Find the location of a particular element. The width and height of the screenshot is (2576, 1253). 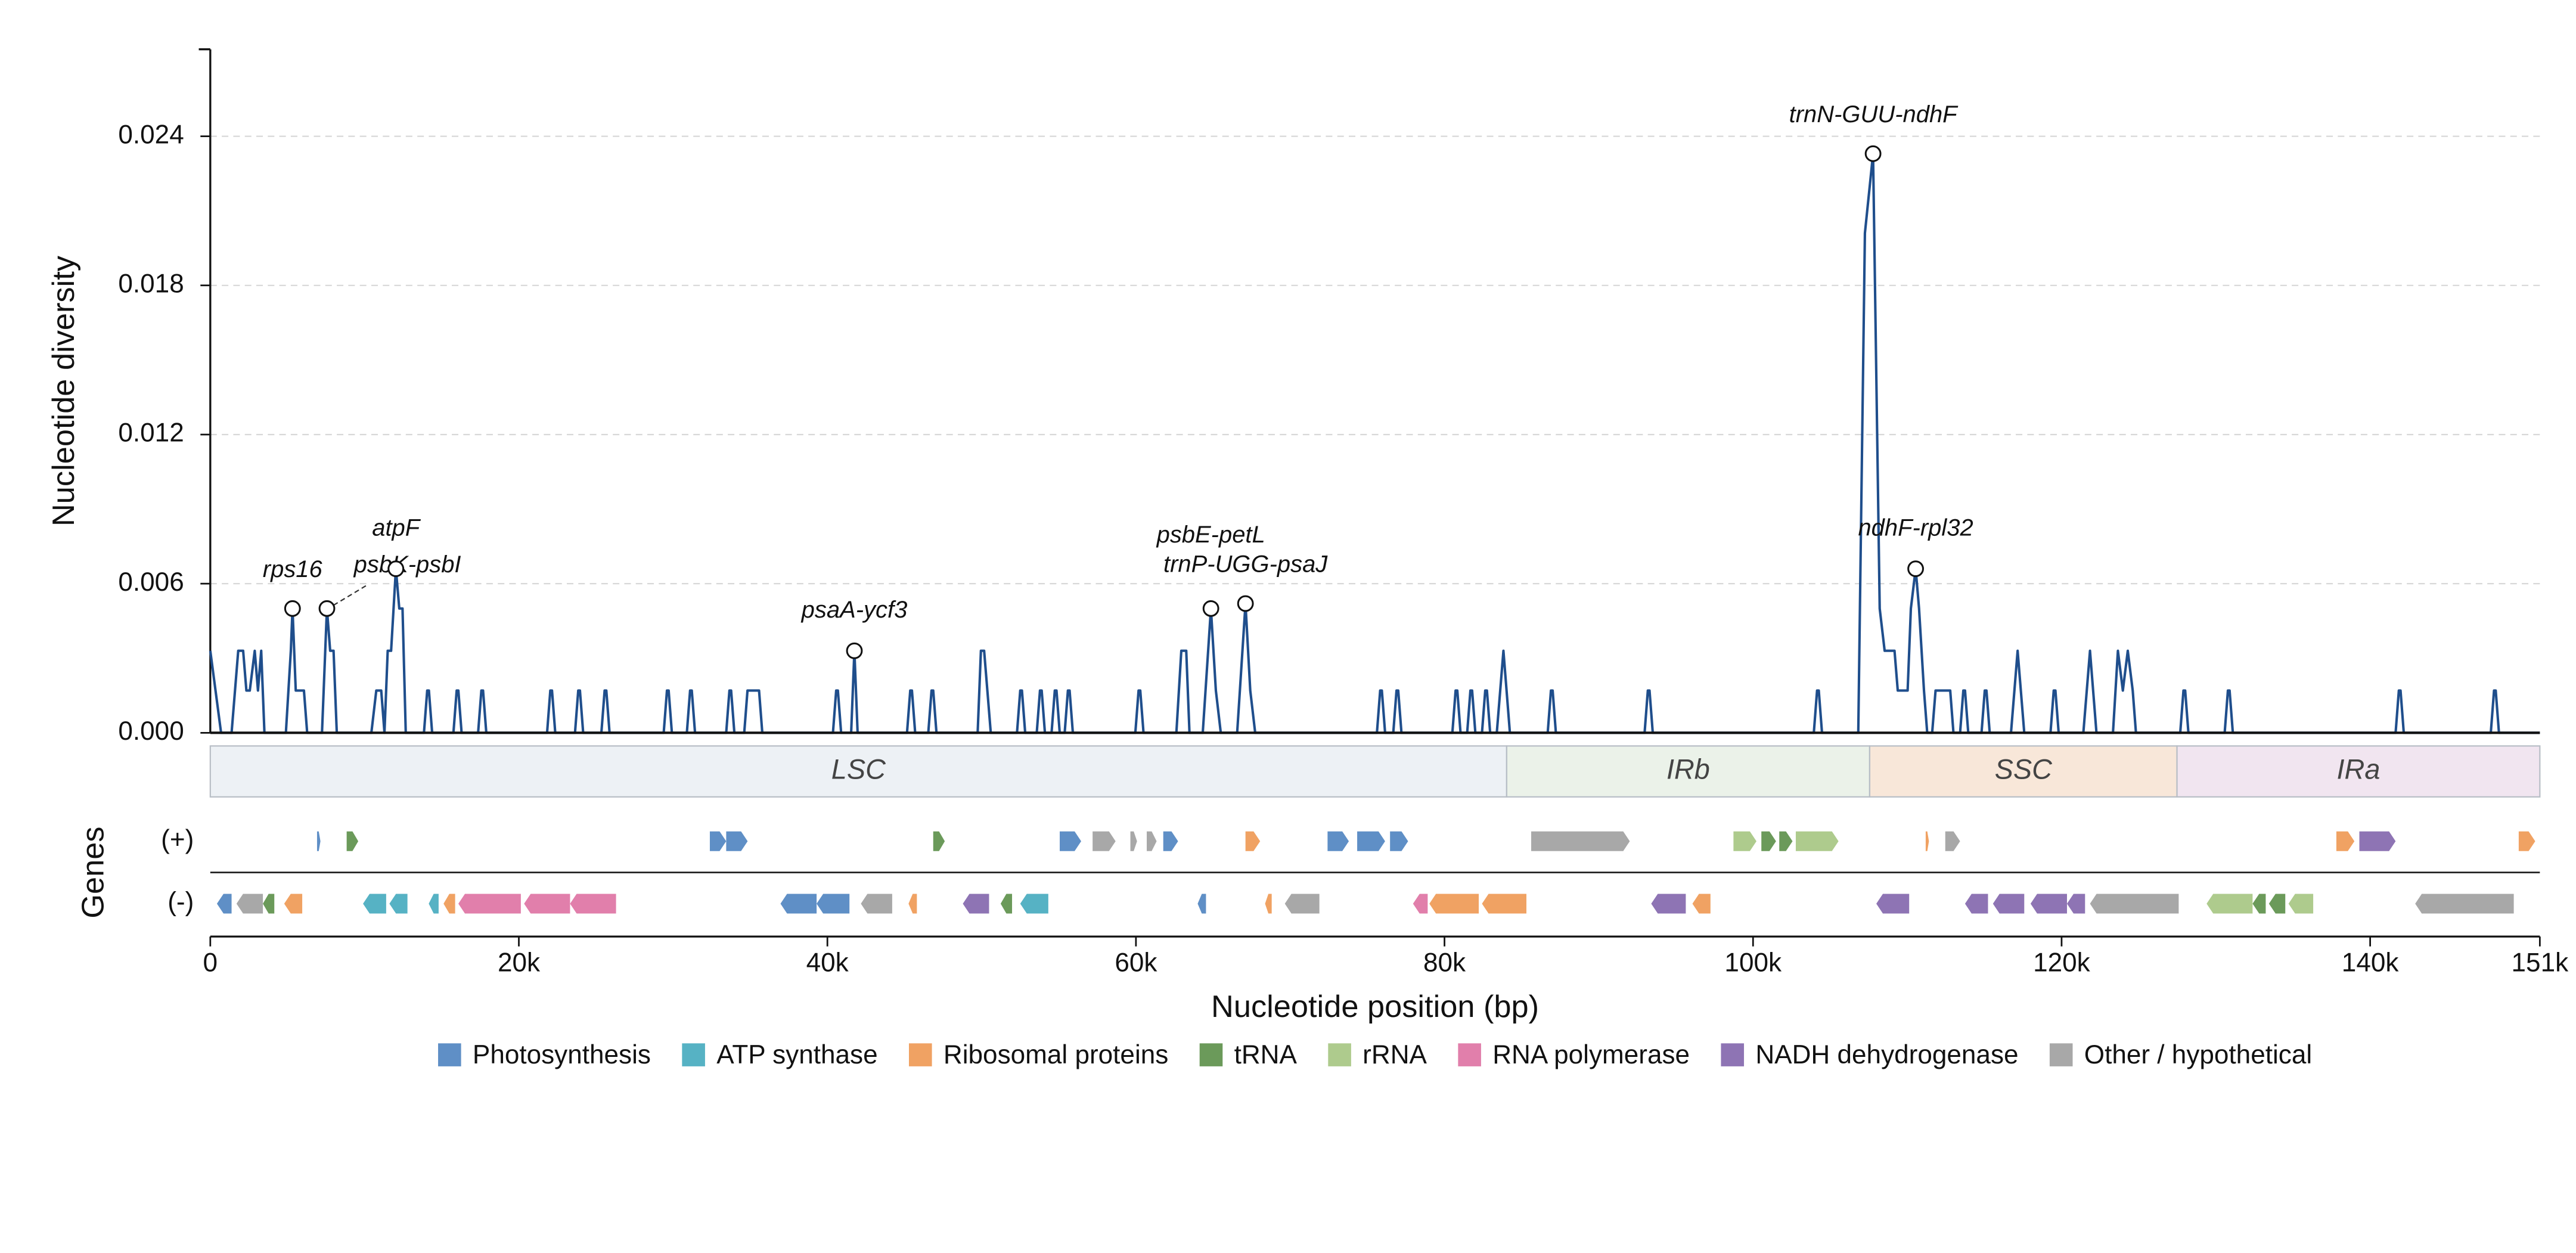

track-label: Genes is located at coordinates (93, 872).